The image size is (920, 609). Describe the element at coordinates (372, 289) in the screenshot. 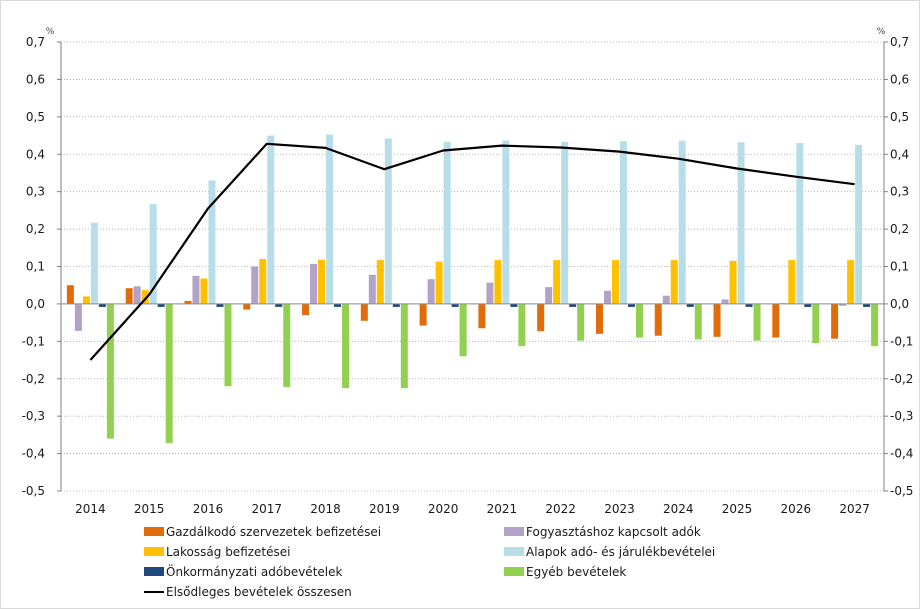

I see `bar-2-2019` at that location.